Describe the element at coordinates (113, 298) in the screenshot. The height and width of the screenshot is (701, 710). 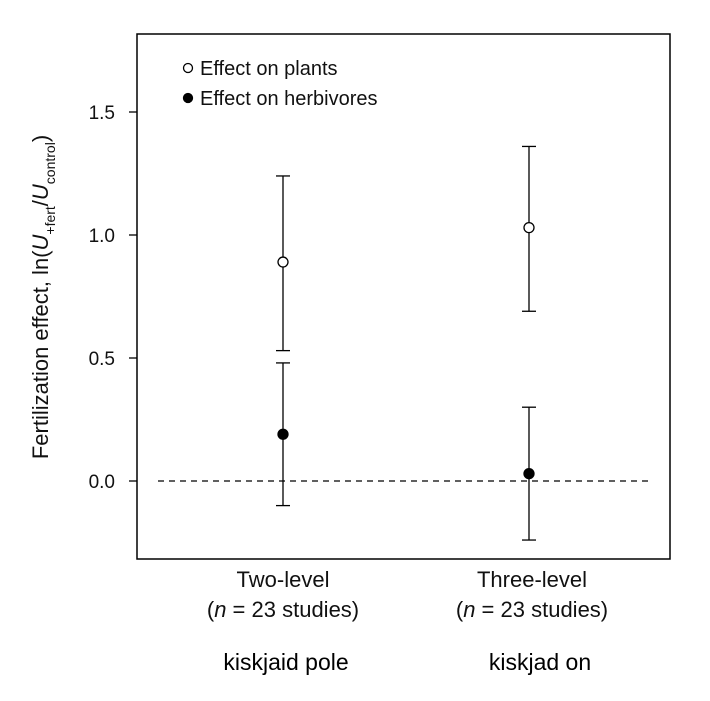
I see `y-axis-ticks: 0.0 0.5 1.0 1.5` at that location.